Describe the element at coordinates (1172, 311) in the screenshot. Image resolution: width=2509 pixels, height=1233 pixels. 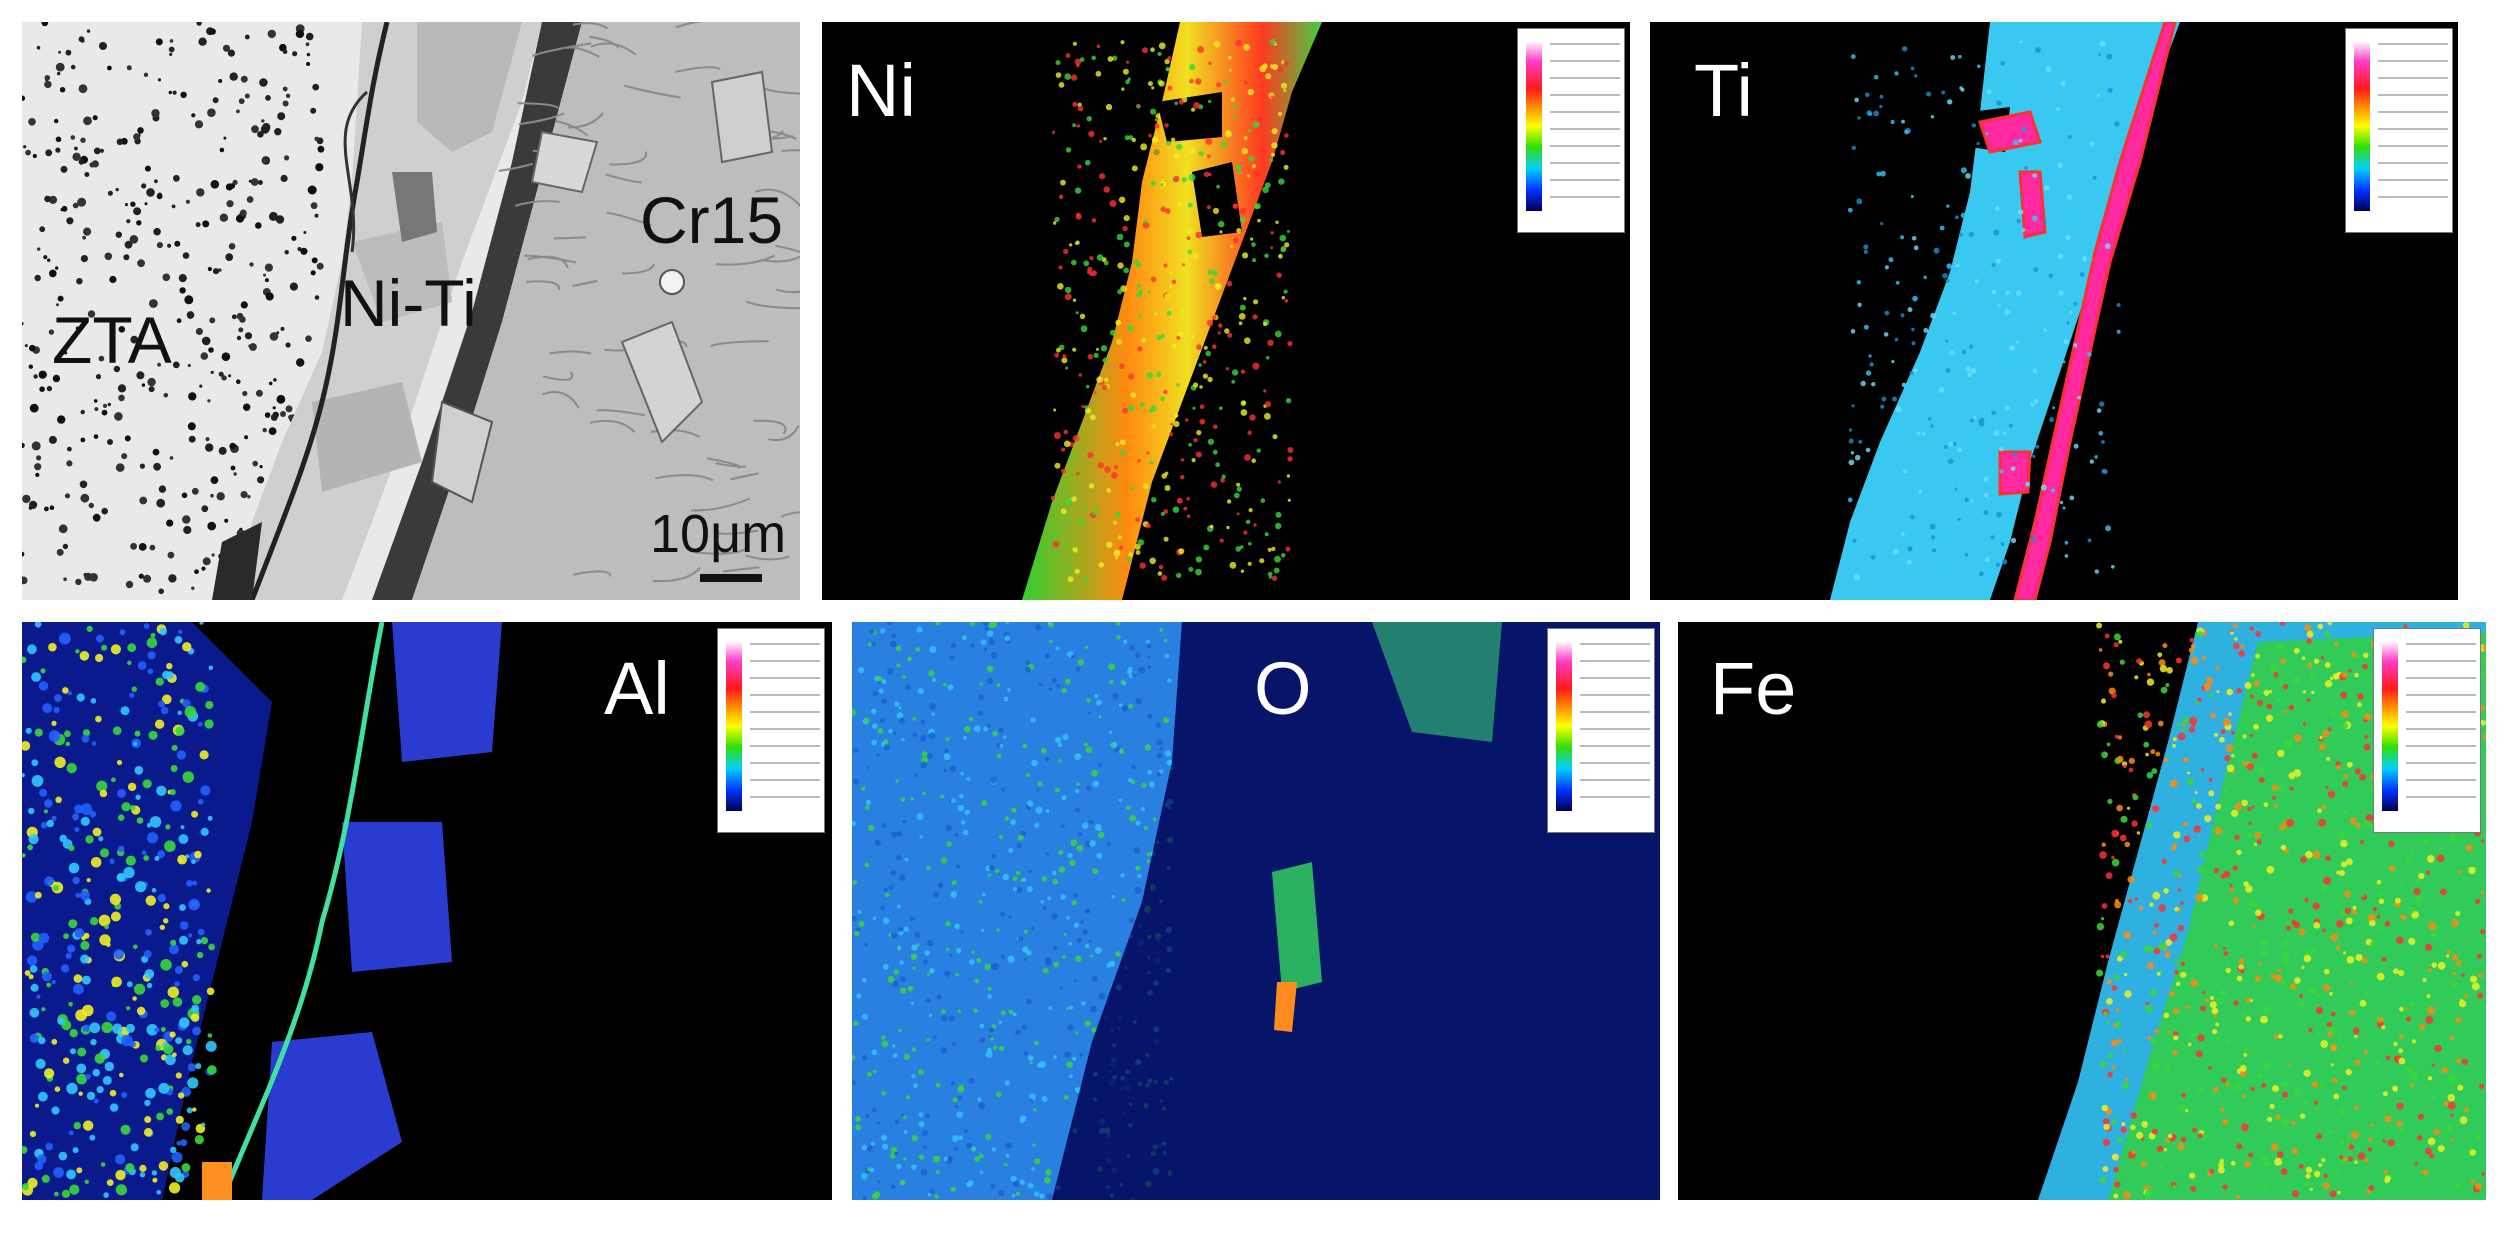
I see `ni-elemental-map` at that location.